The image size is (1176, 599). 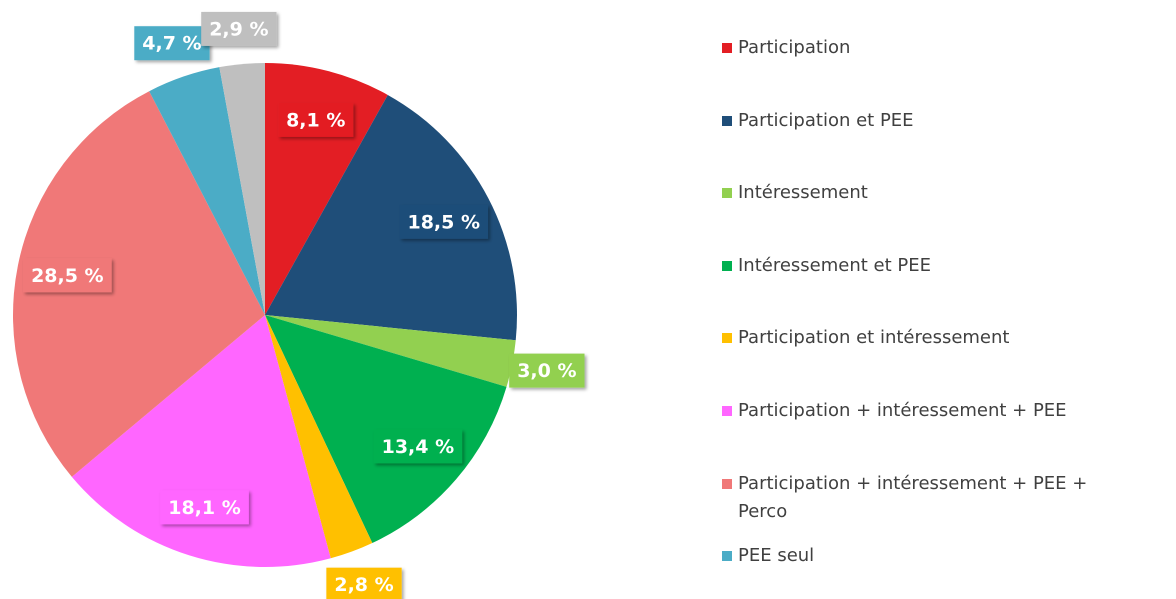 I want to click on legend-entry: Intéressement, so click(x=932, y=193).